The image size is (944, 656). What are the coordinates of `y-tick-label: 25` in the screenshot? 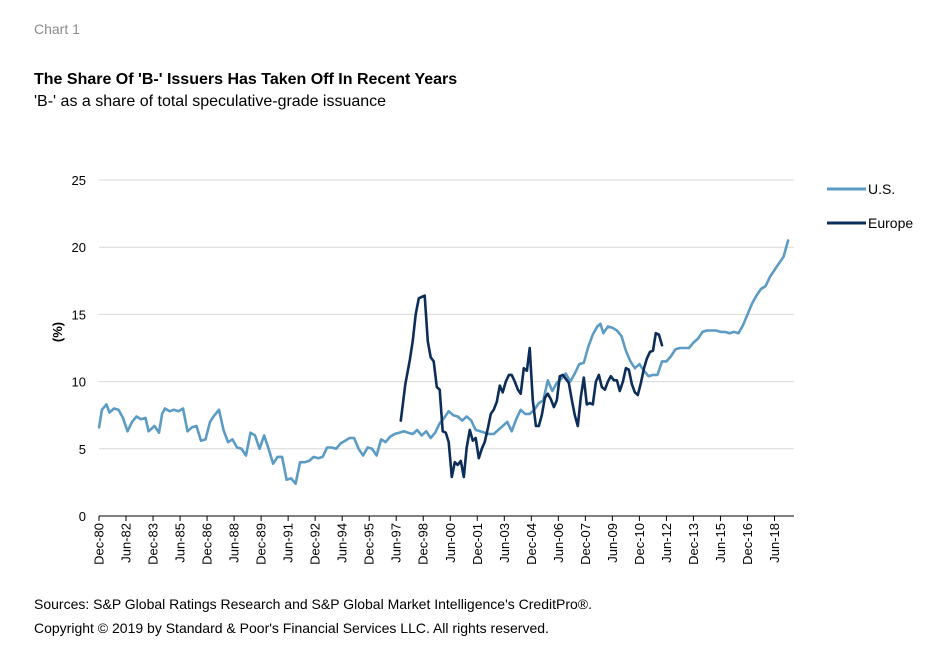 It's located at (79, 180).